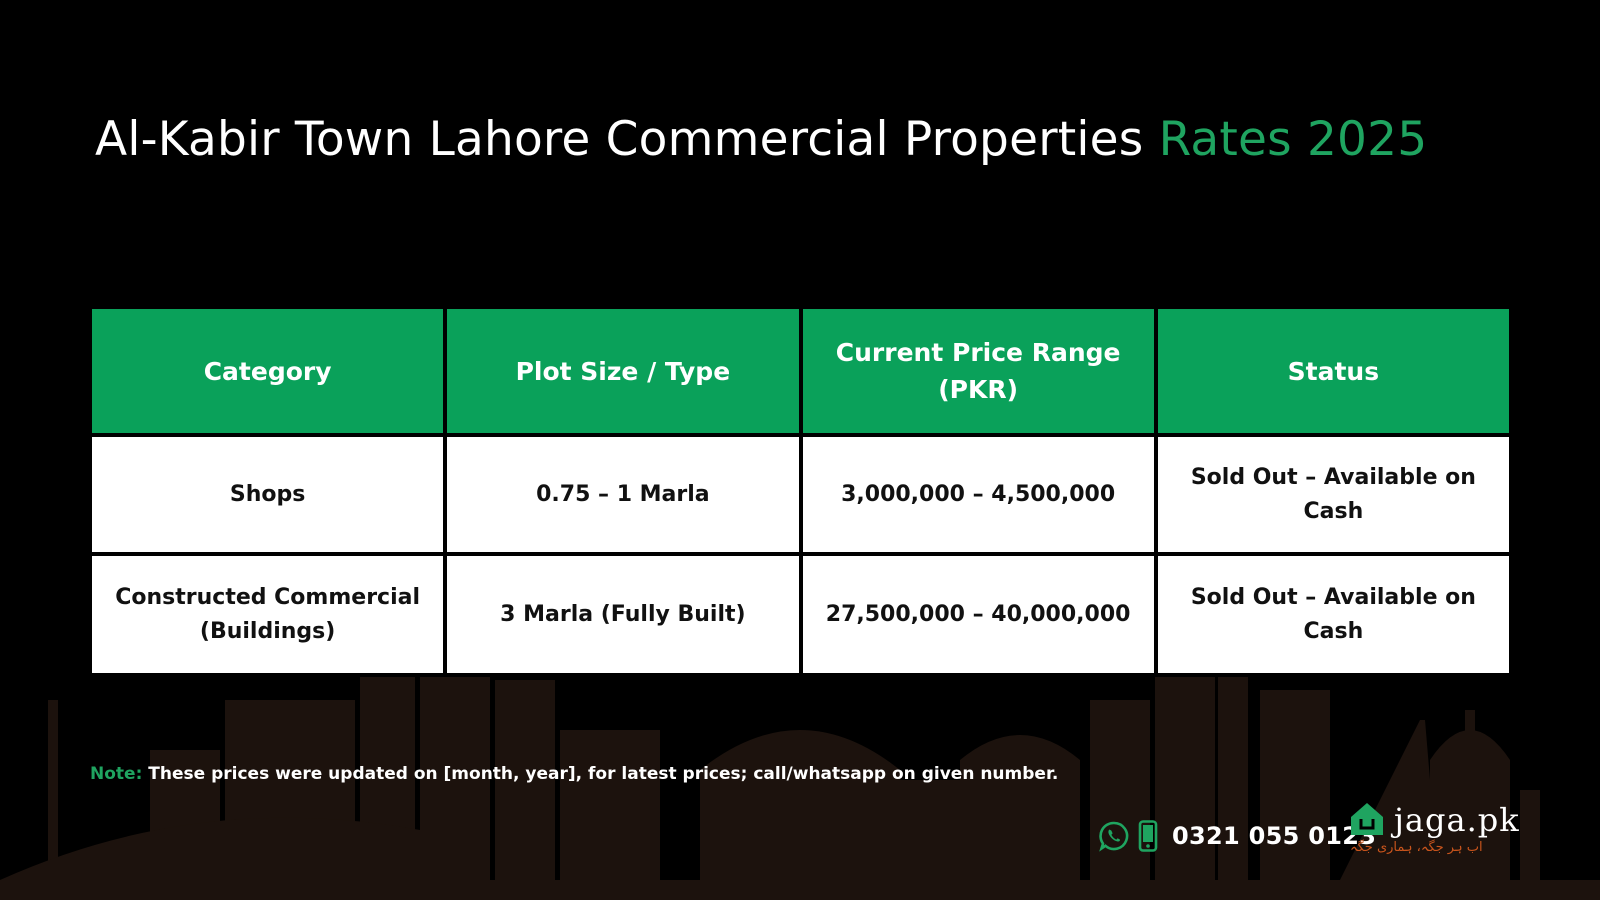  Describe the element at coordinates (623, 371) in the screenshot. I see `header-plot-size: Plot Size / Type` at that location.